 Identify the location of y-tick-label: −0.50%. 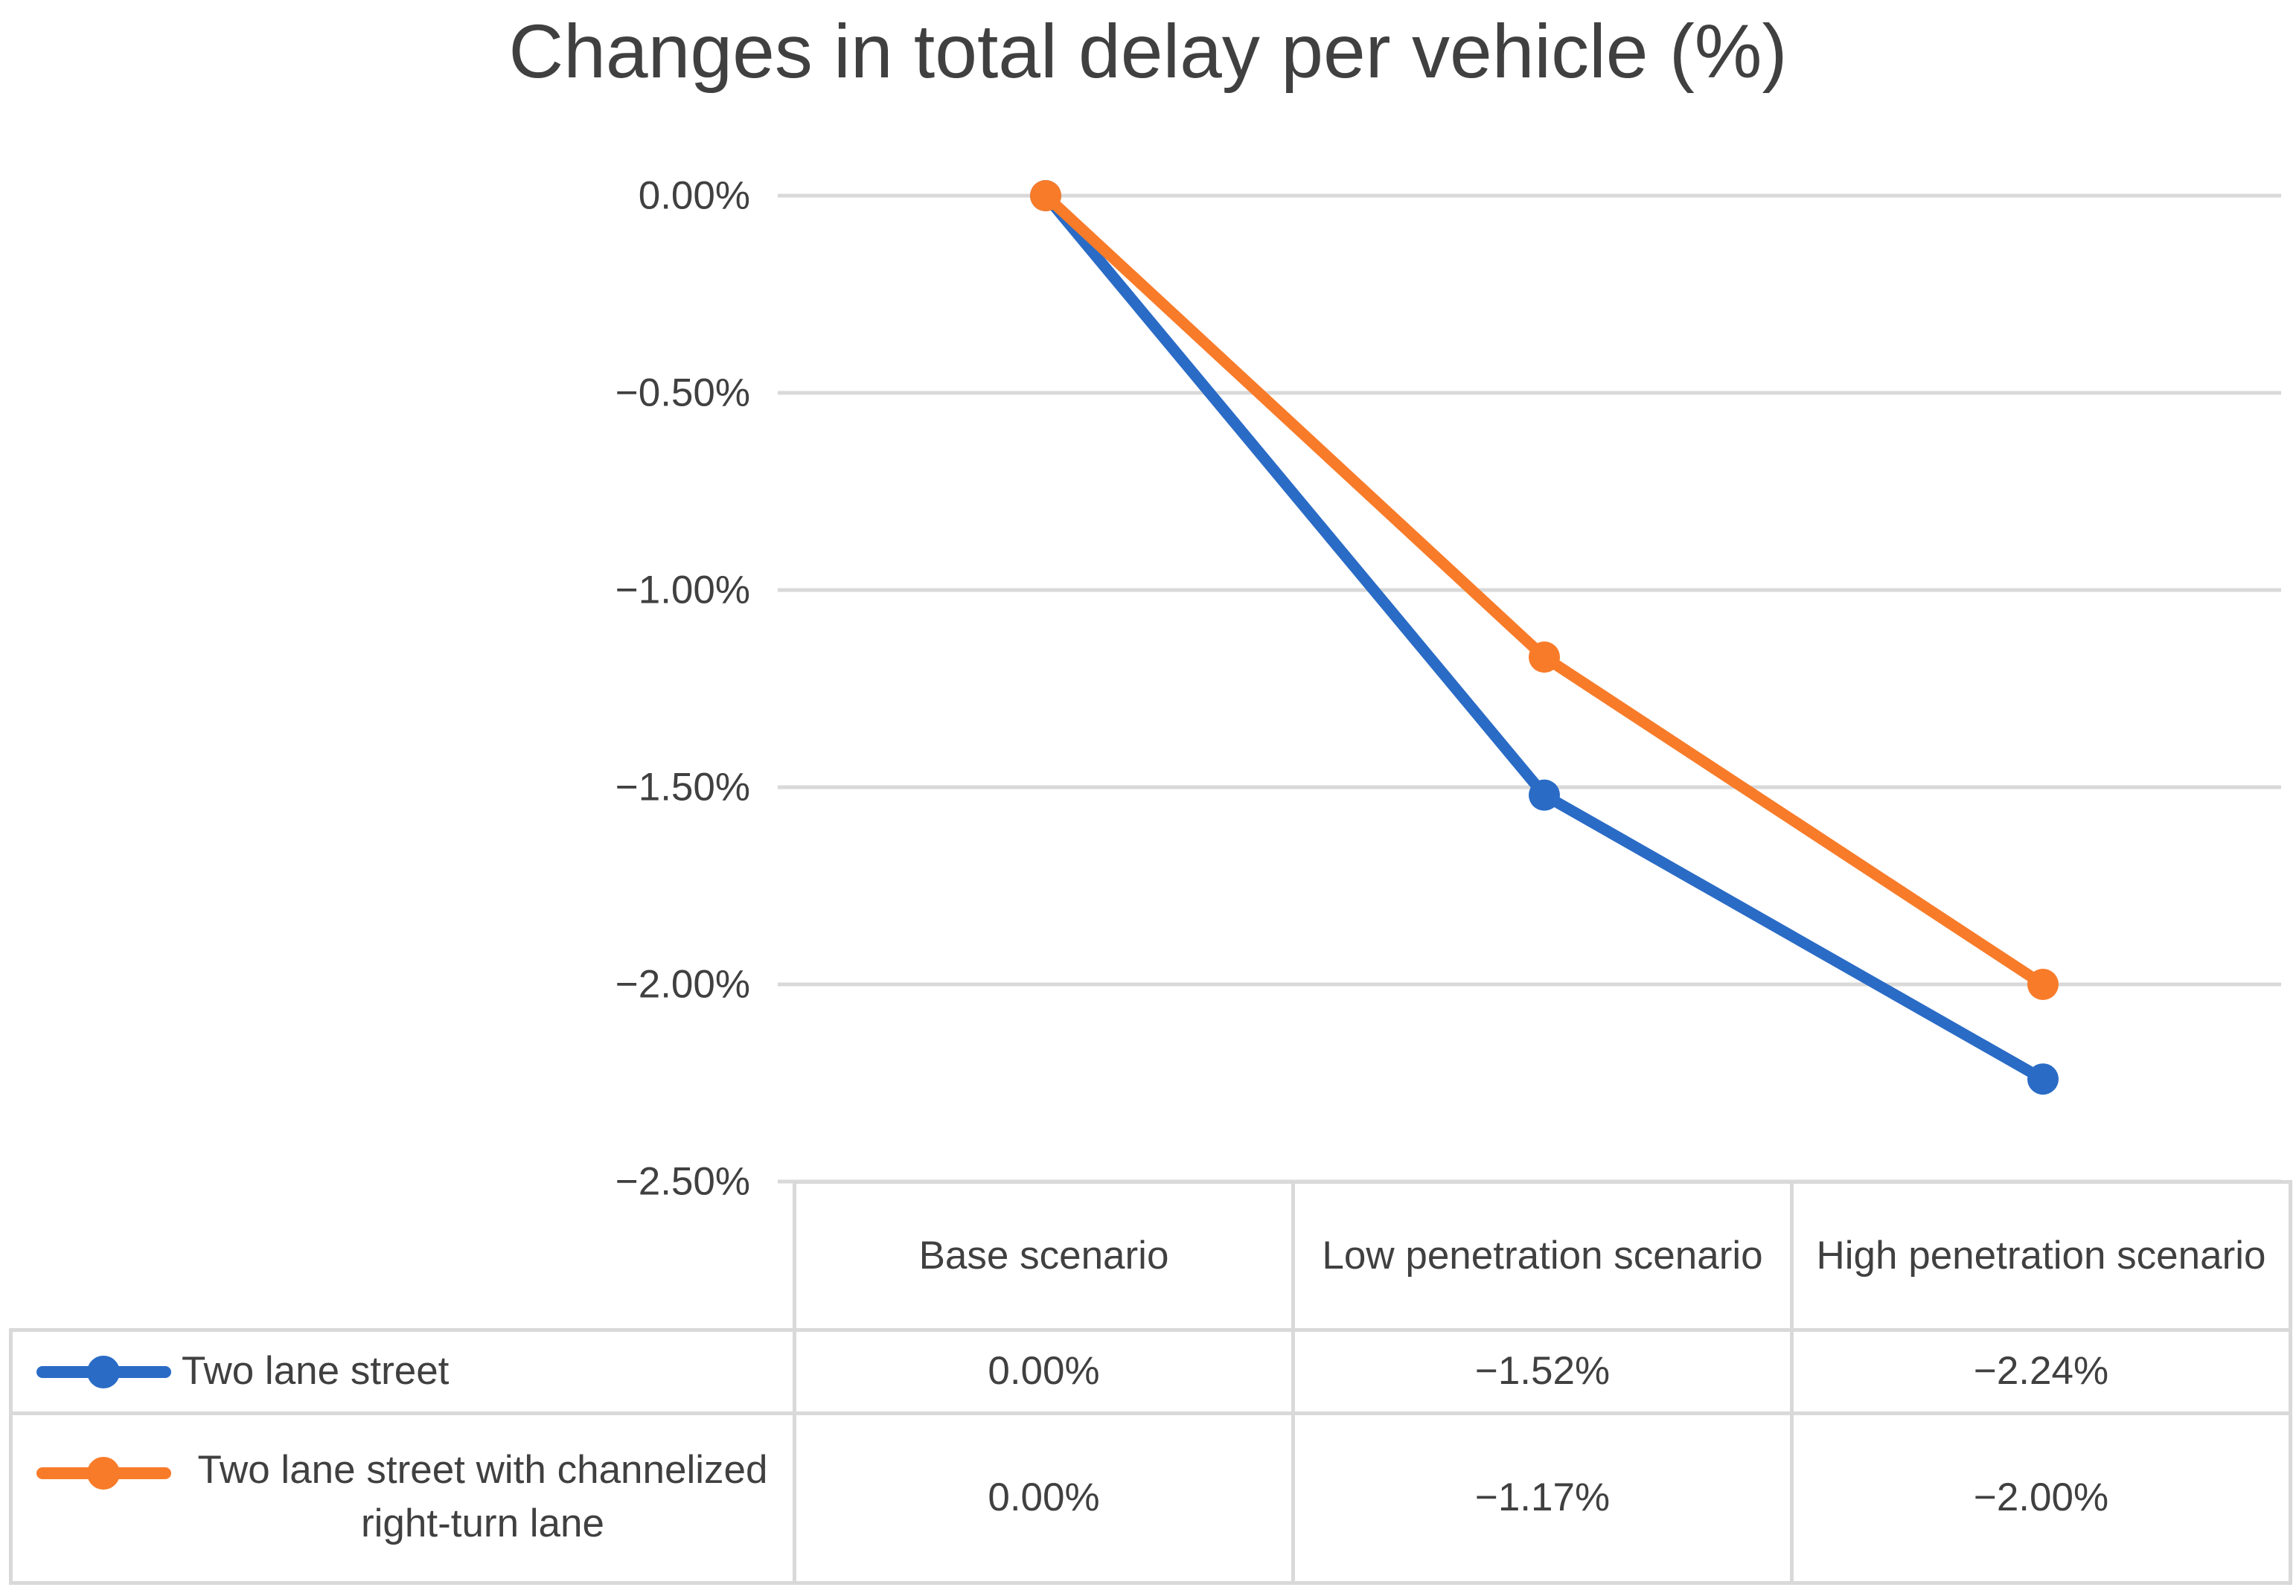
(682, 393).